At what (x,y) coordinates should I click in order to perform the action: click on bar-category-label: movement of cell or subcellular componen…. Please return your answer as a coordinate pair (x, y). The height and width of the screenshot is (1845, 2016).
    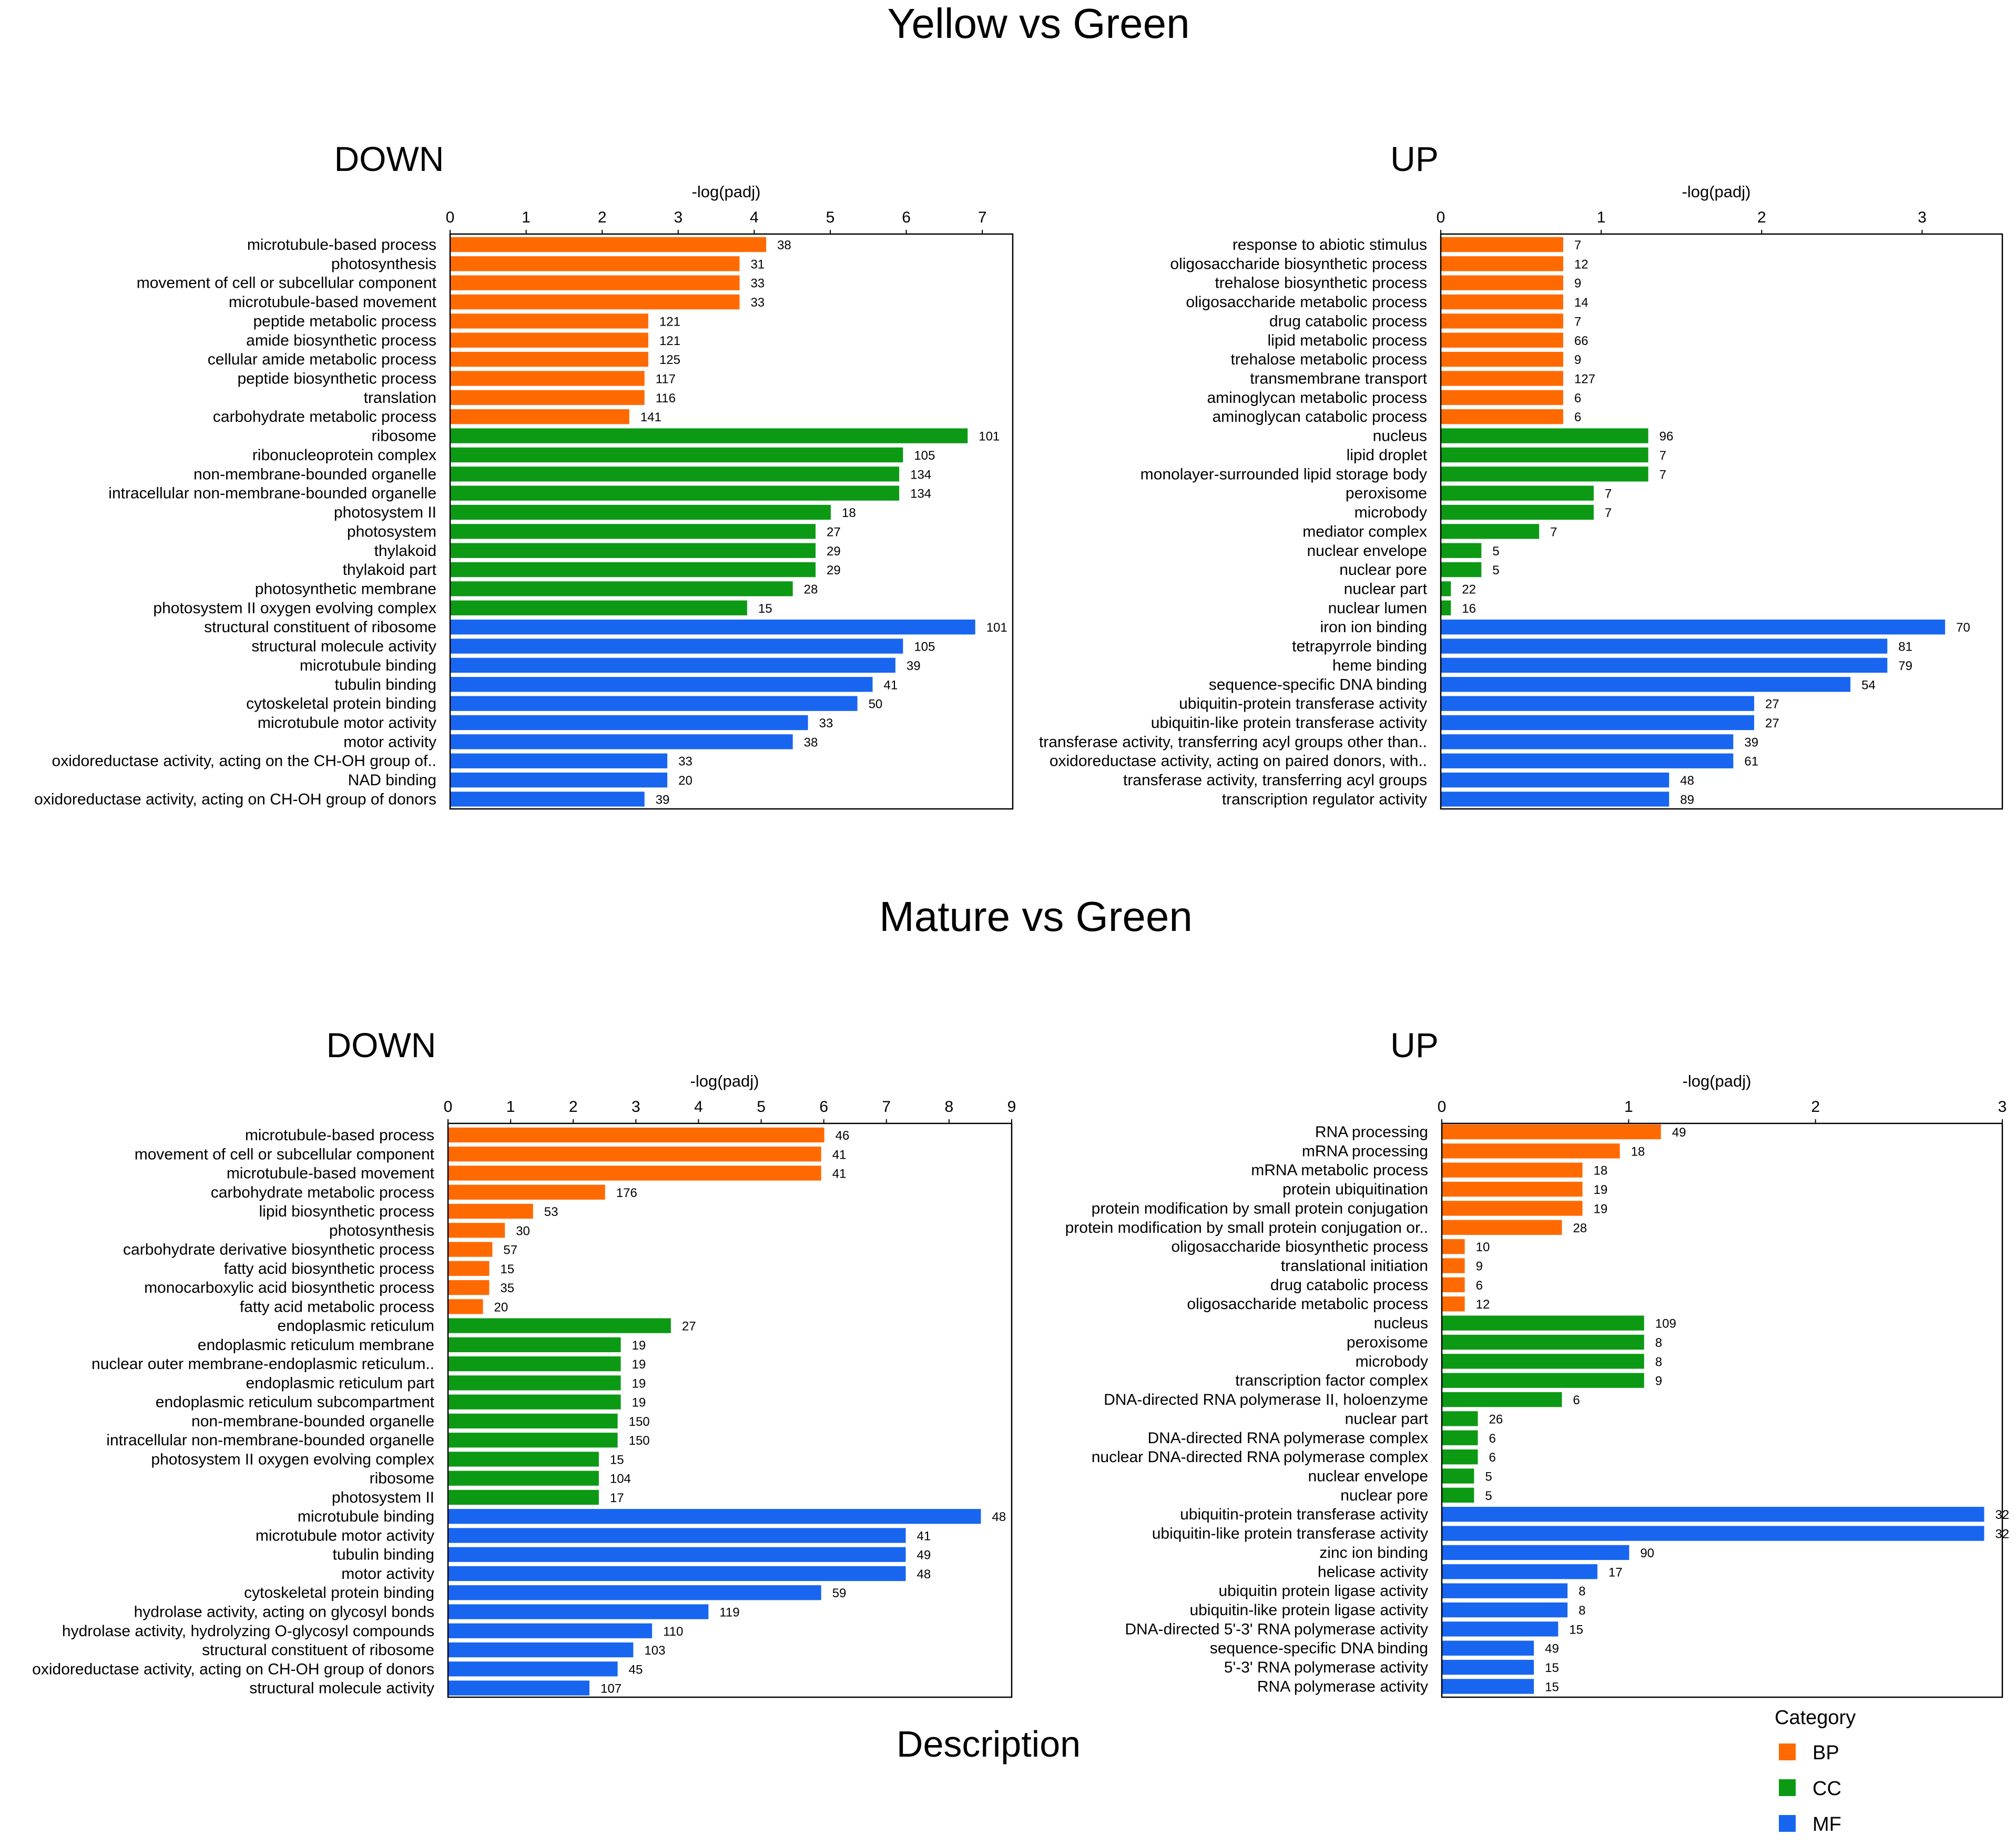
    Looking at the image, I should click on (287, 283).